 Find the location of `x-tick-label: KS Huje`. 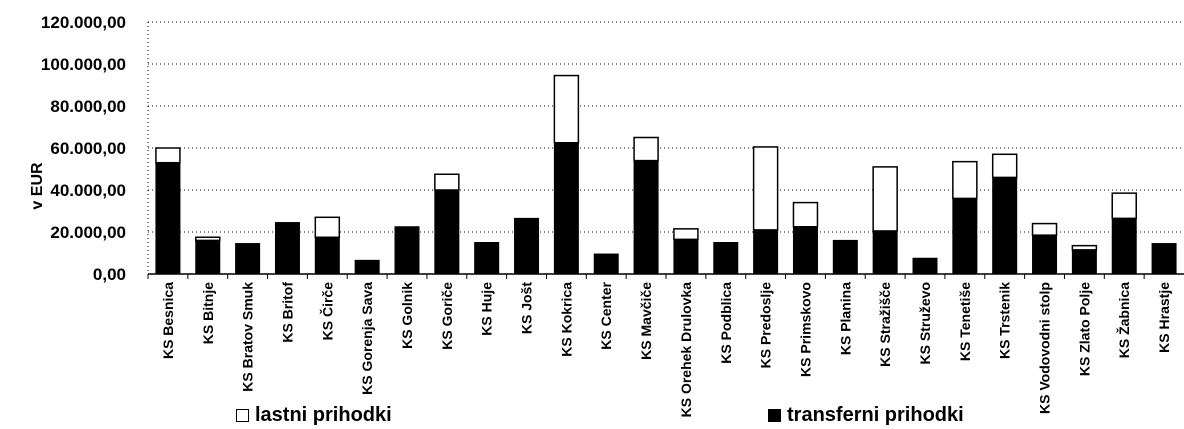

x-tick-label: KS Huje is located at coordinates (487, 309).